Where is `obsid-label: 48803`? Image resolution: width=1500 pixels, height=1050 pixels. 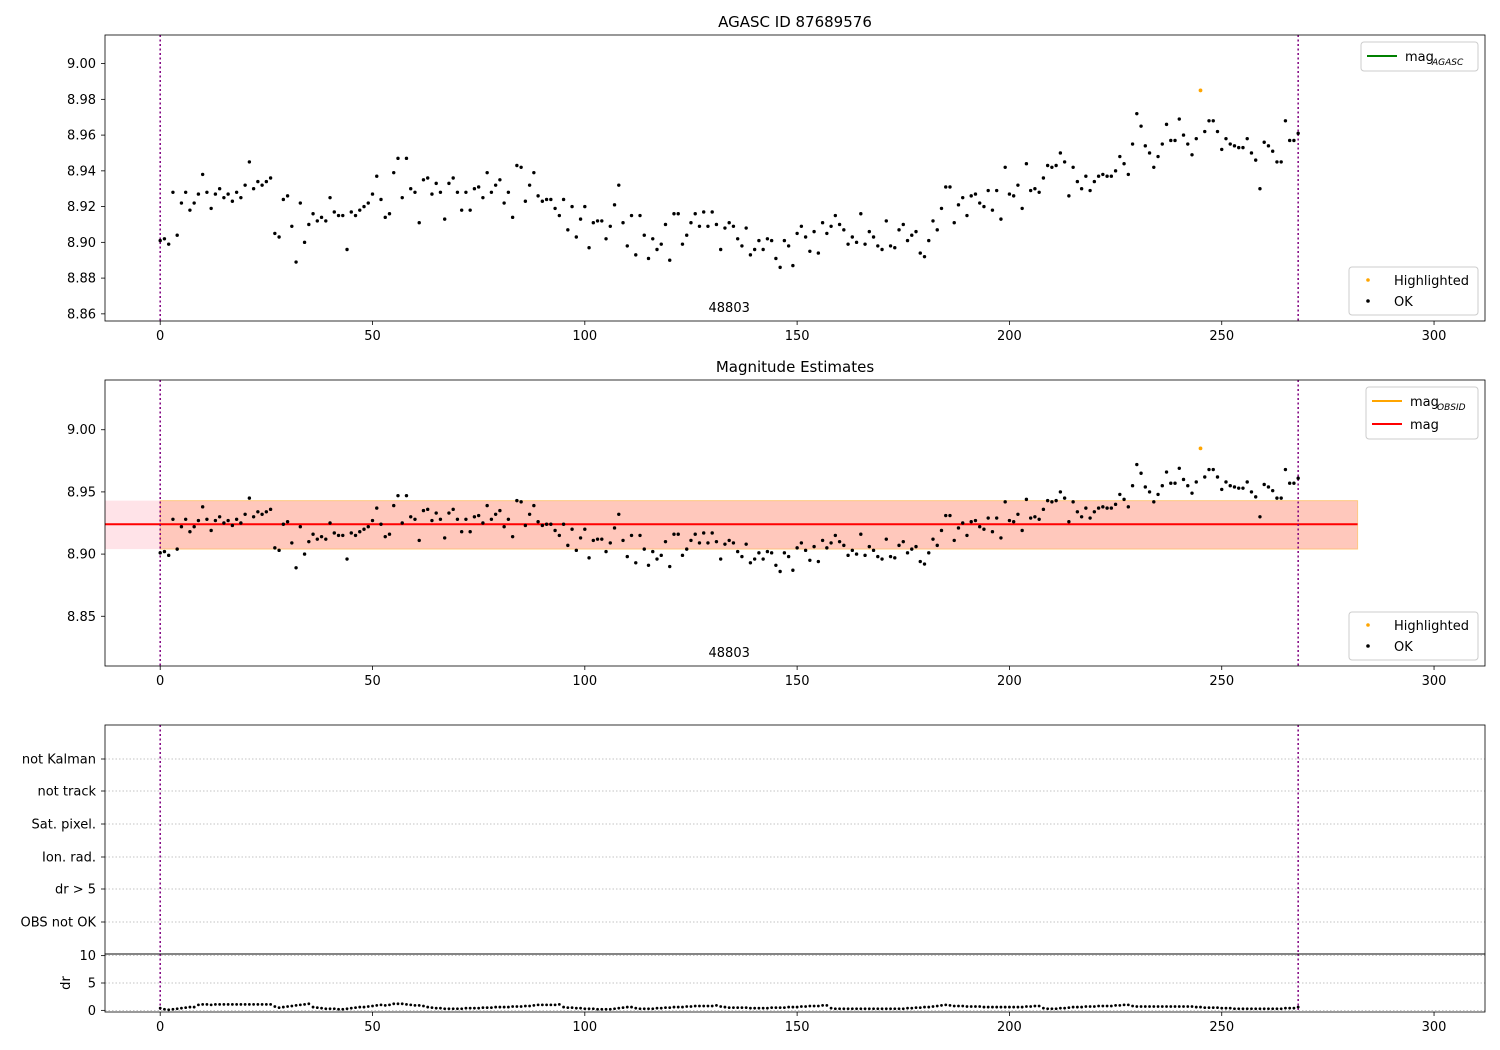 obsid-label: 48803 is located at coordinates (729, 308).